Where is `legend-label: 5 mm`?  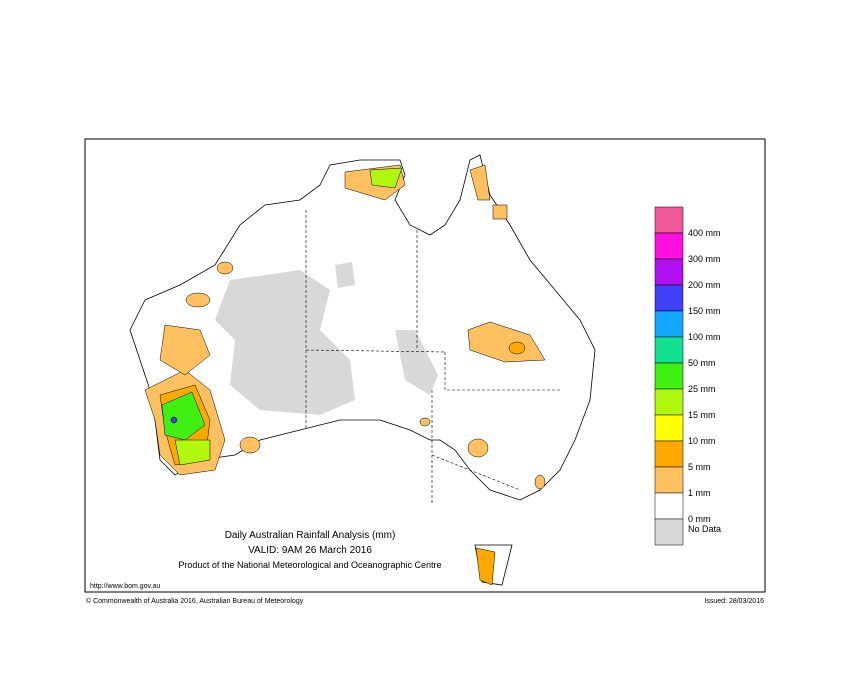 legend-label: 5 mm is located at coordinates (699, 467).